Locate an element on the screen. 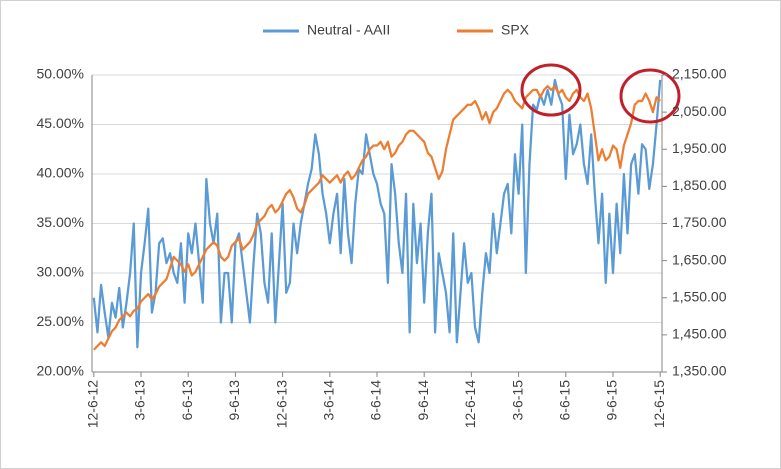 This screenshot has height=469, width=781. legend-label: Neutral - AAII is located at coordinates (348, 30).